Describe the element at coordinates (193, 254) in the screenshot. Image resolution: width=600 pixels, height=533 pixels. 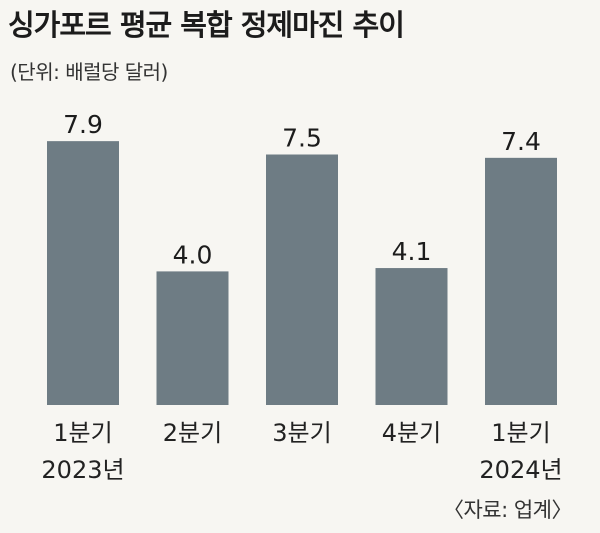
I see `value-label-2: 4.0` at that location.